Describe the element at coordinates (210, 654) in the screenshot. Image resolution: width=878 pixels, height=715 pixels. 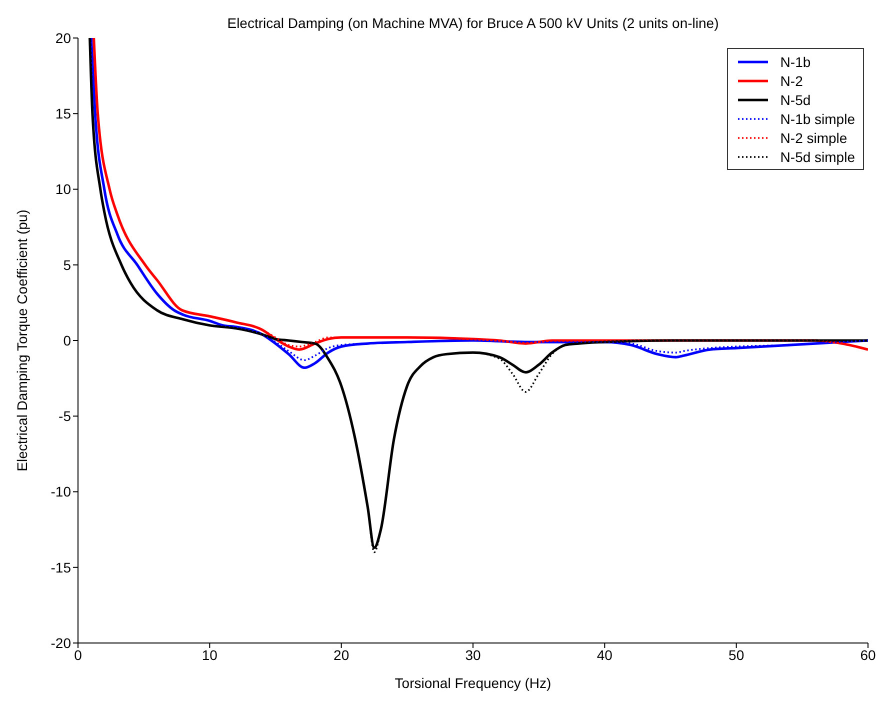
I see `x-tick-label: 10` at that location.